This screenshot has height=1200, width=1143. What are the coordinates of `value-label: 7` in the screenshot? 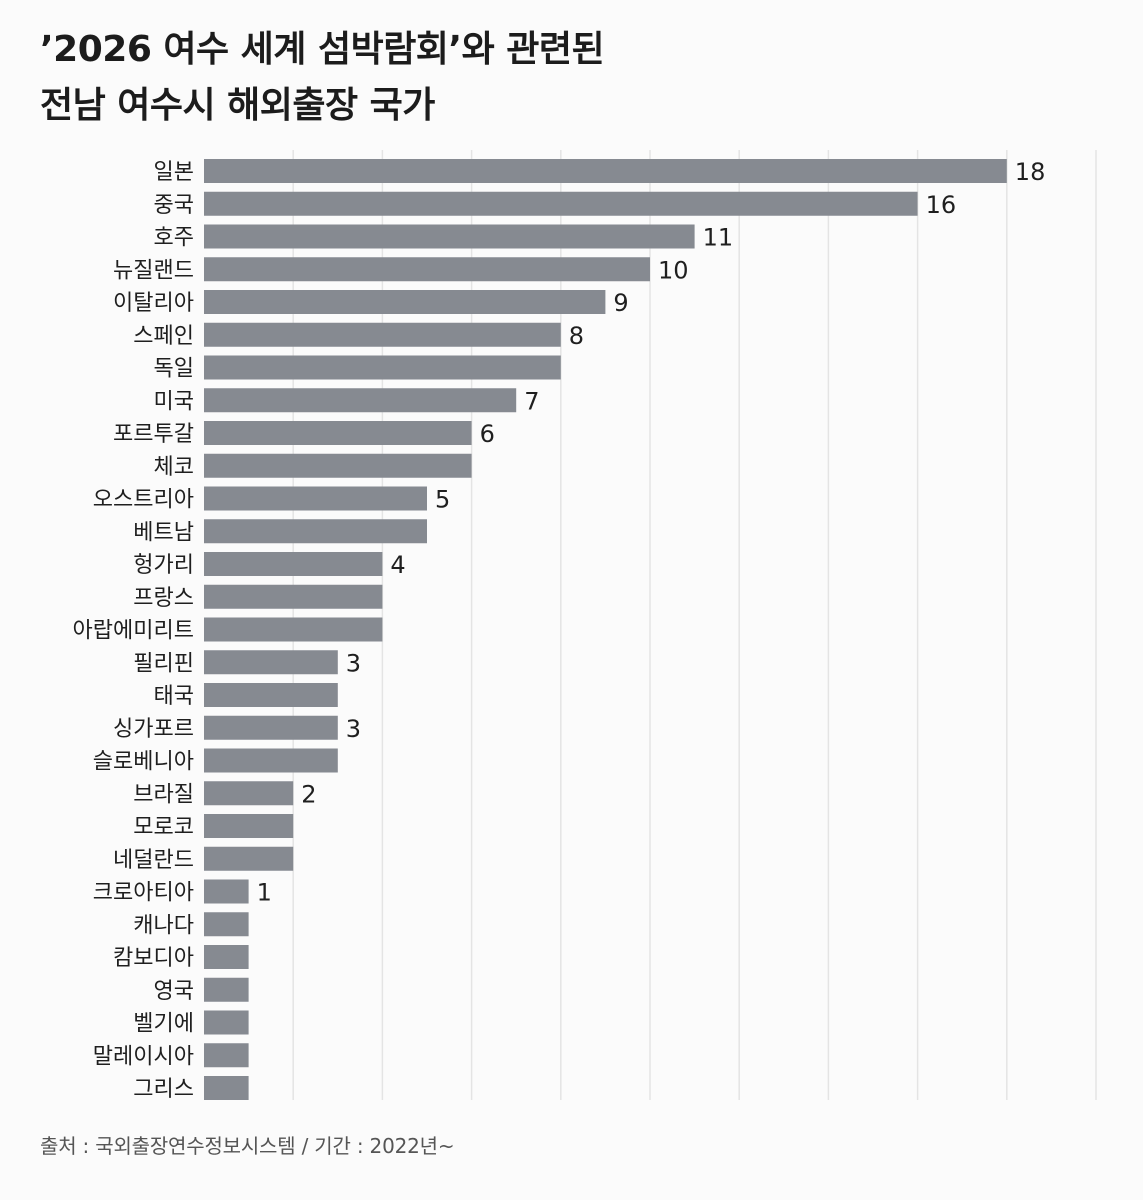 It's located at (531, 401).